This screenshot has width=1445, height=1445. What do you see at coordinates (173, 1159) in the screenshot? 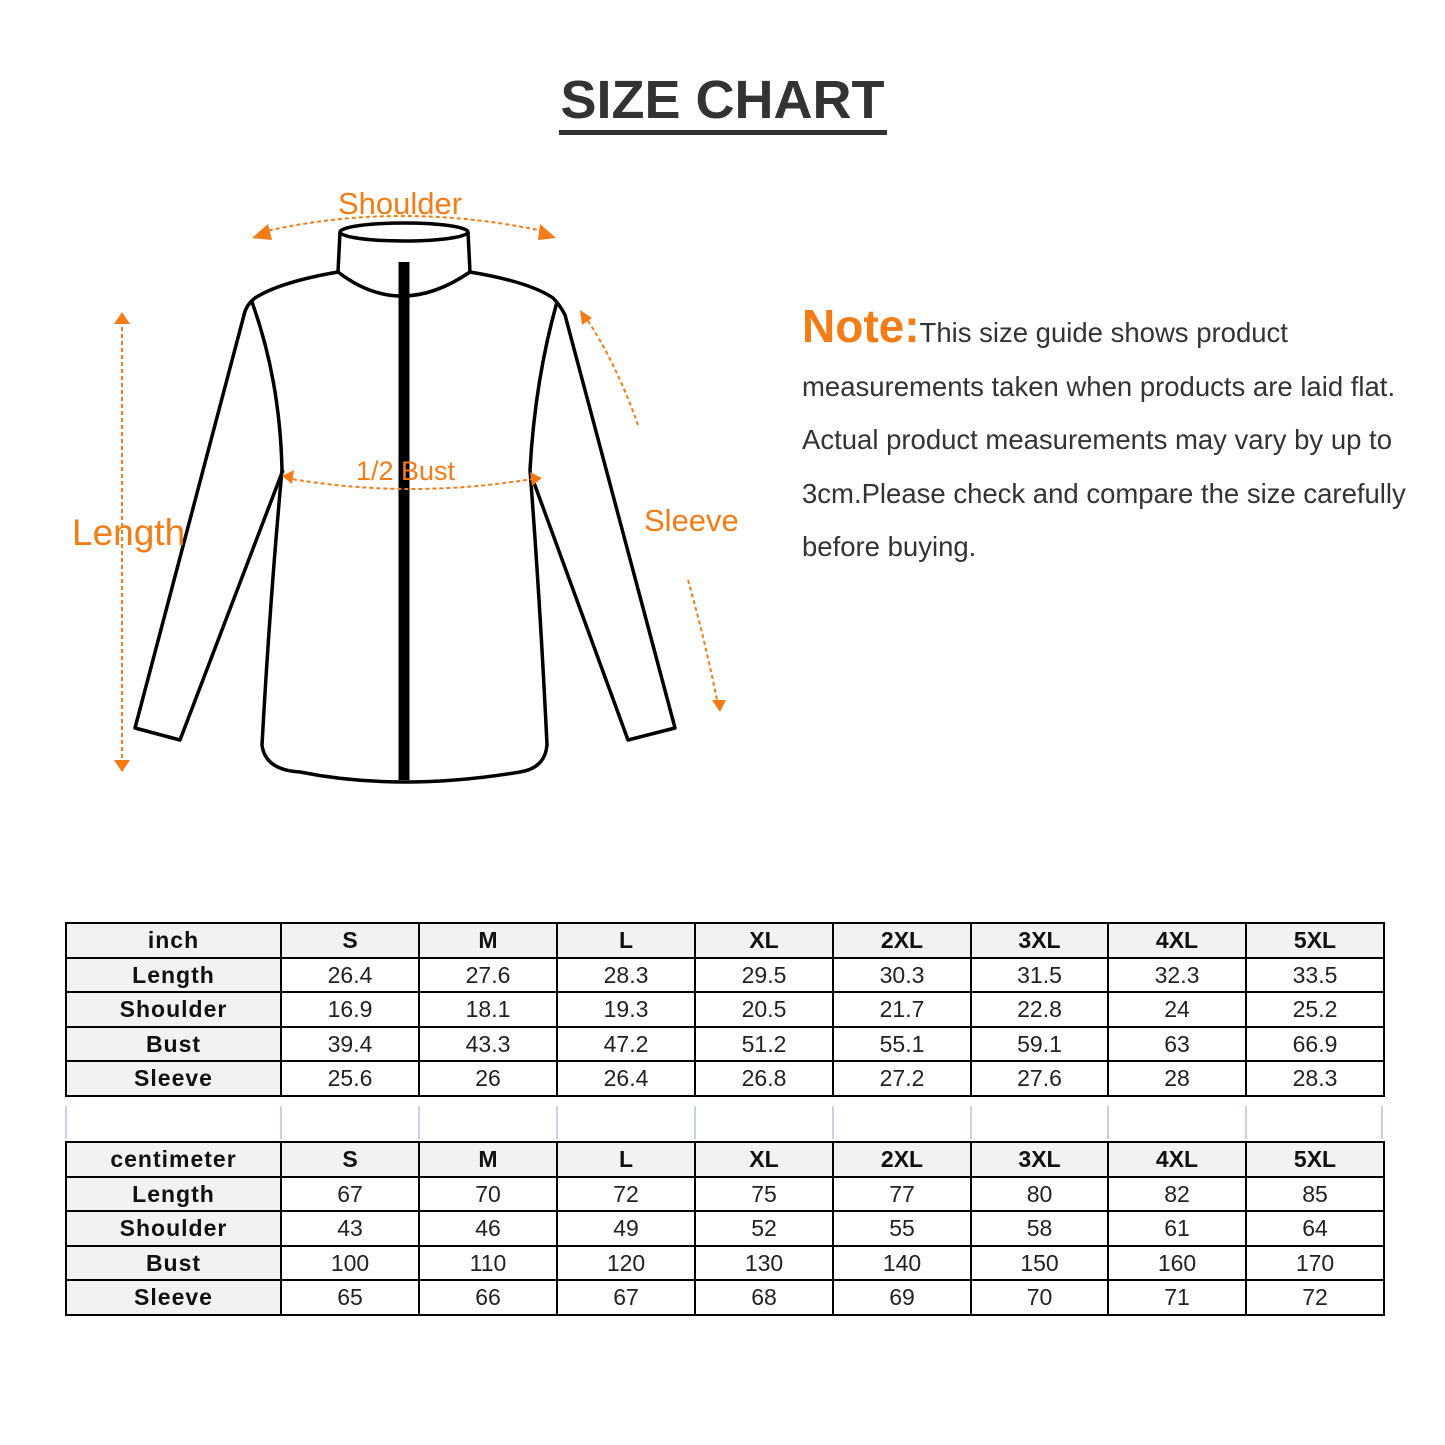
I see `unit-header: centimeter` at bounding box center [173, 1159].